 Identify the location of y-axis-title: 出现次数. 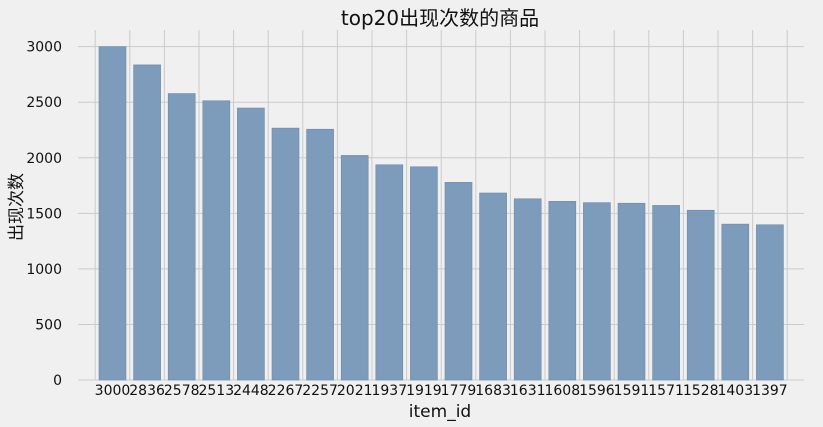
(17, 207).